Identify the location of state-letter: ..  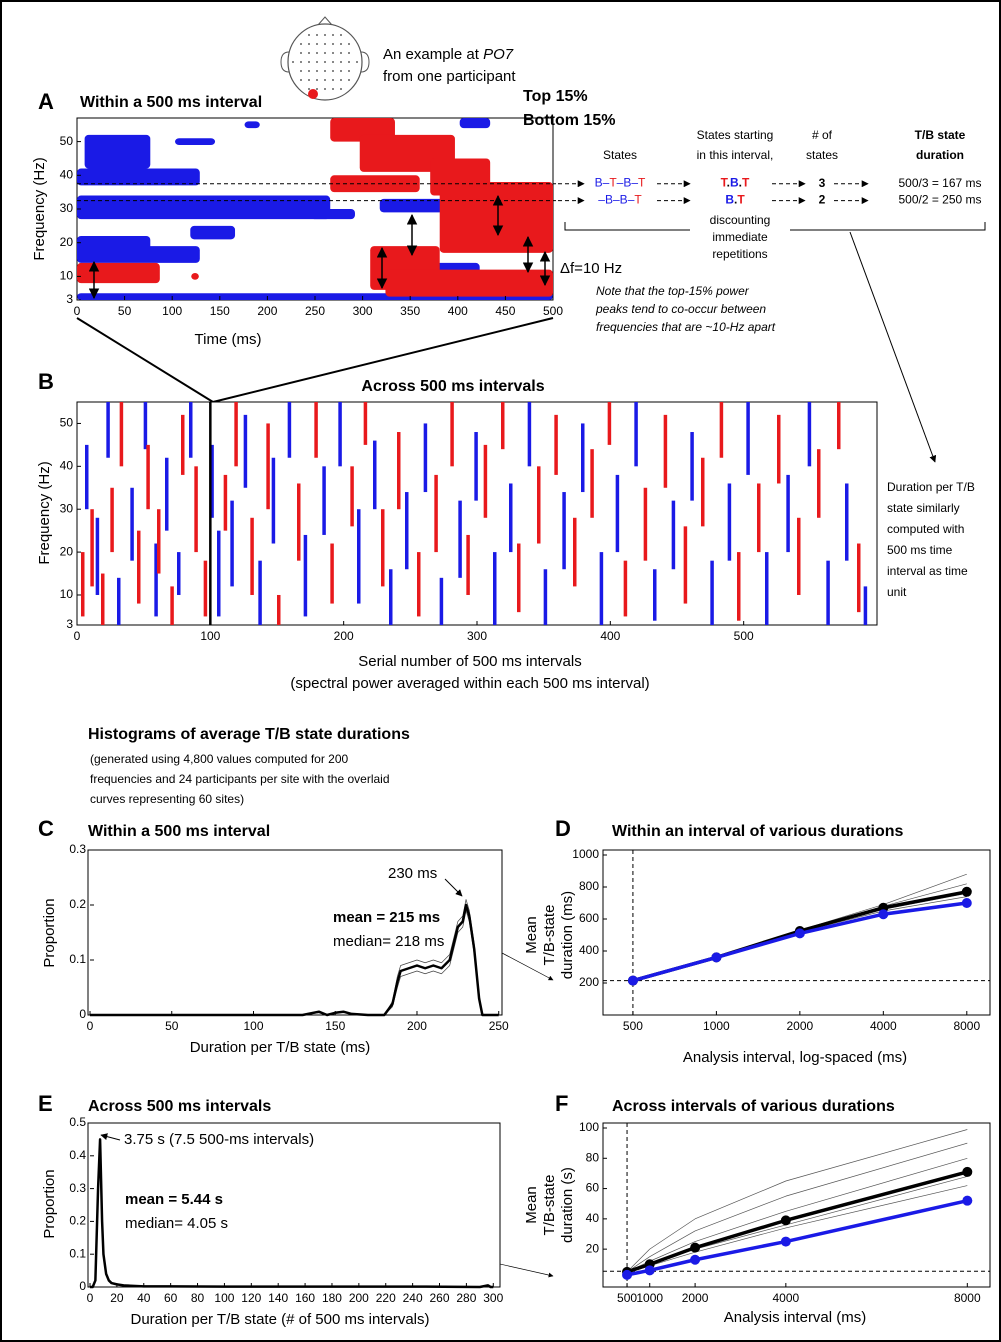
(728, 183).